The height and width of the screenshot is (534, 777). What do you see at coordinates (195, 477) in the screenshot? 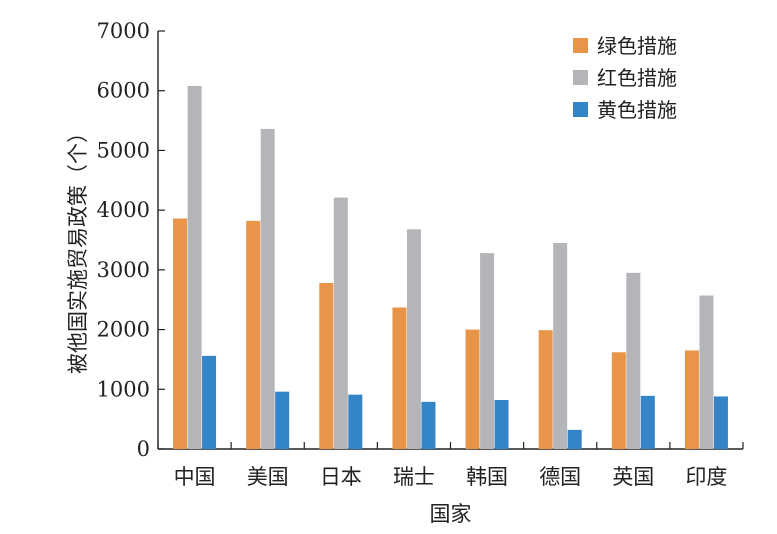
I see `x-tick-label: 中国` at bounding box center [195, 477].